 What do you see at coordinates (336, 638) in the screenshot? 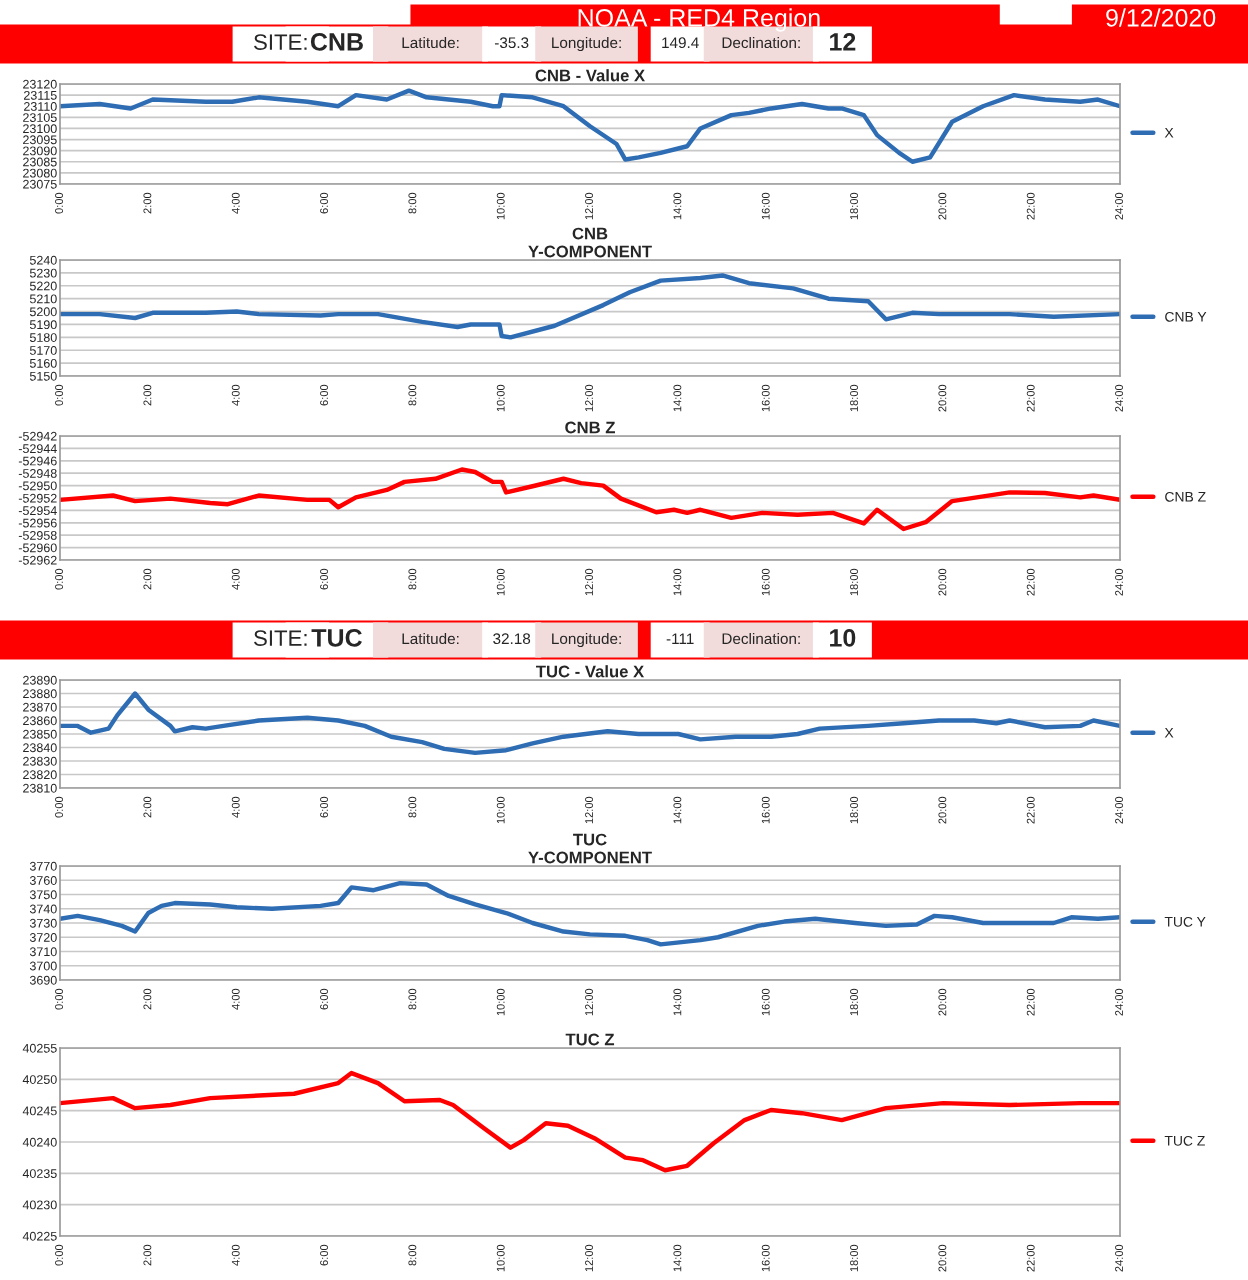
I see `text: TUC` at bounding box center [336, 638].